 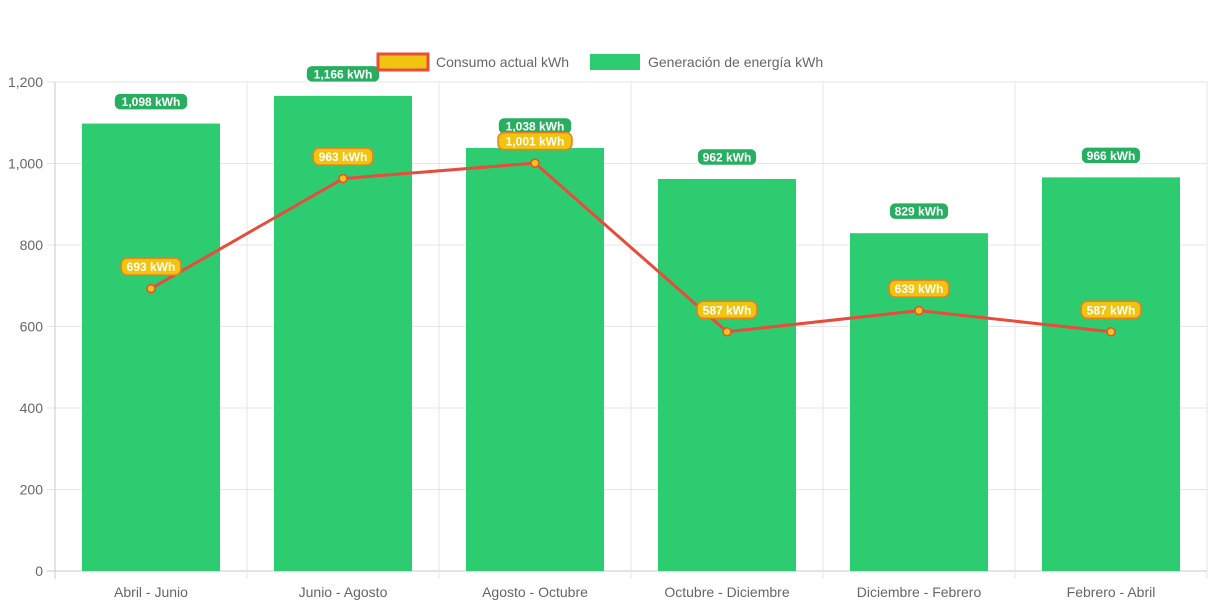 I want to click on line-value-label-text: 639 kWh, so click(x=919, y=289).